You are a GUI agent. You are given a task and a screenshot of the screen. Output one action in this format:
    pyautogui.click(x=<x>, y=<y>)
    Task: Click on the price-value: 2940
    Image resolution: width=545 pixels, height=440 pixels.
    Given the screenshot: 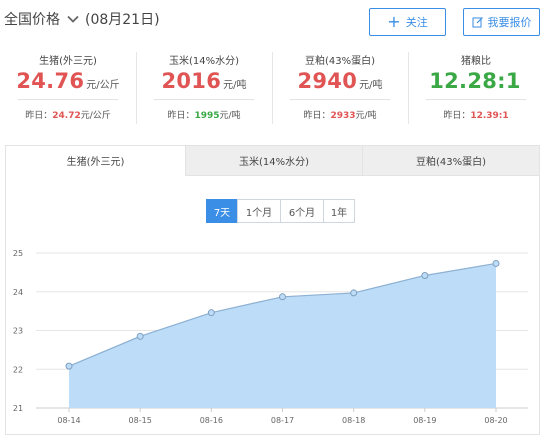 What is the action you would take?
    pyautogui.click(x=327, y=81)
    